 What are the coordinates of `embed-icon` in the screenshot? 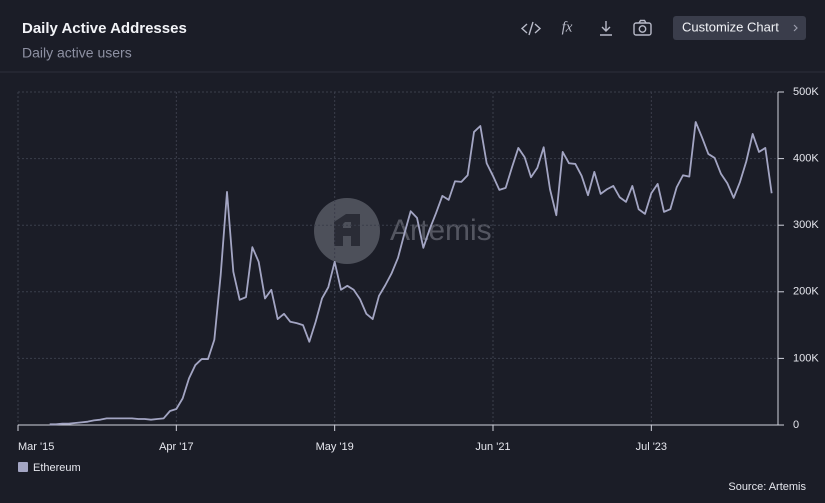 It's located at (531, 28).